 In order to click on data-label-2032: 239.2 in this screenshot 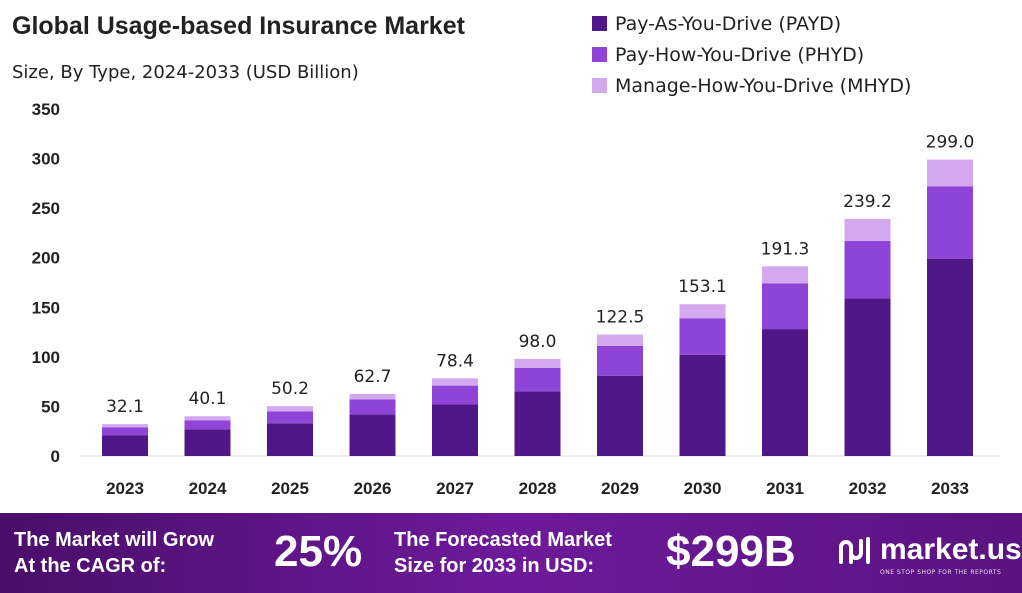, I will do `click(867, 202)`.